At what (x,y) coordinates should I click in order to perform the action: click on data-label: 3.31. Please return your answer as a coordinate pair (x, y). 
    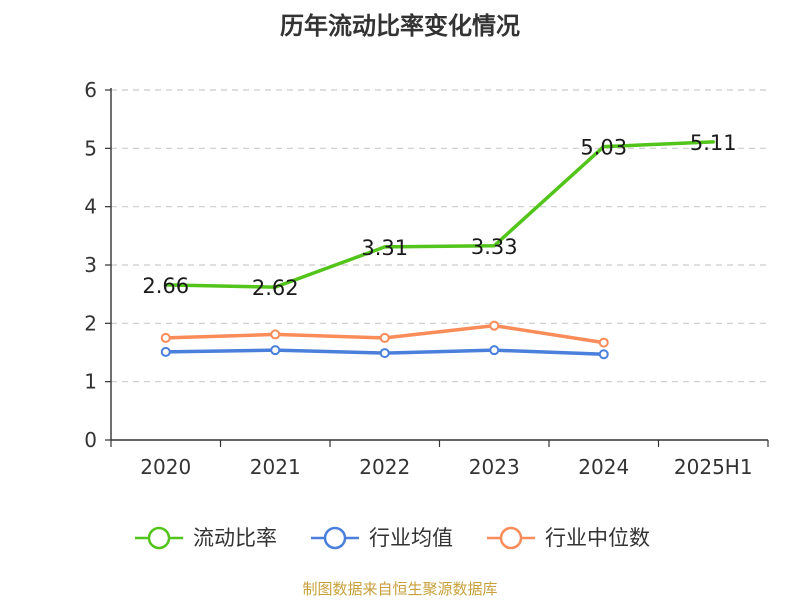
    Looking at the image, I should click on (384, 248).